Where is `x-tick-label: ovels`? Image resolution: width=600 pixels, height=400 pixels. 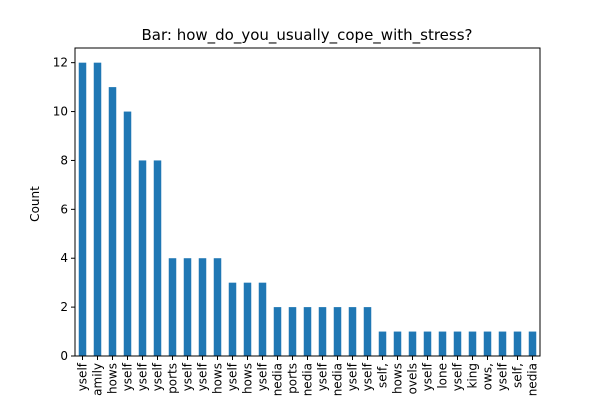
x-tick-label: ovels is located at coordinates (413, 378).